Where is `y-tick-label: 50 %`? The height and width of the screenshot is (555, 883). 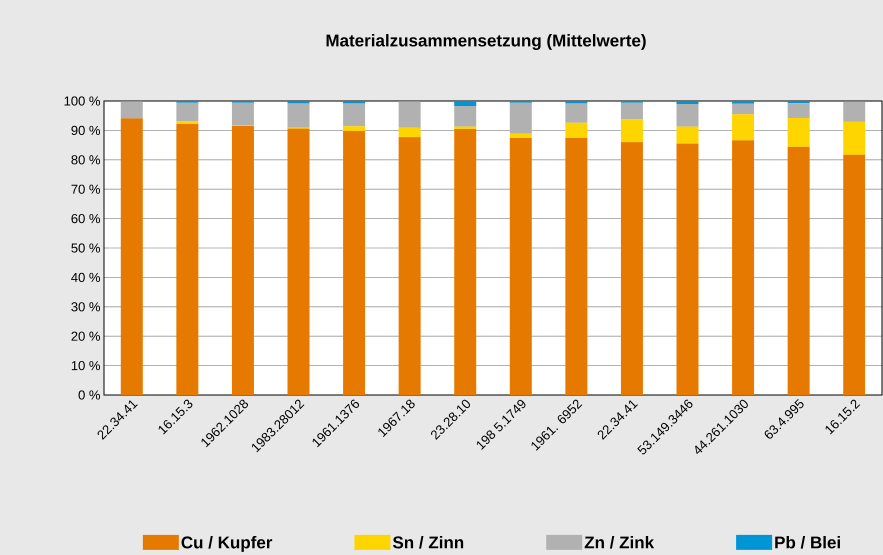 y-tick-label: 50 % is located at coordinates (85, 248).